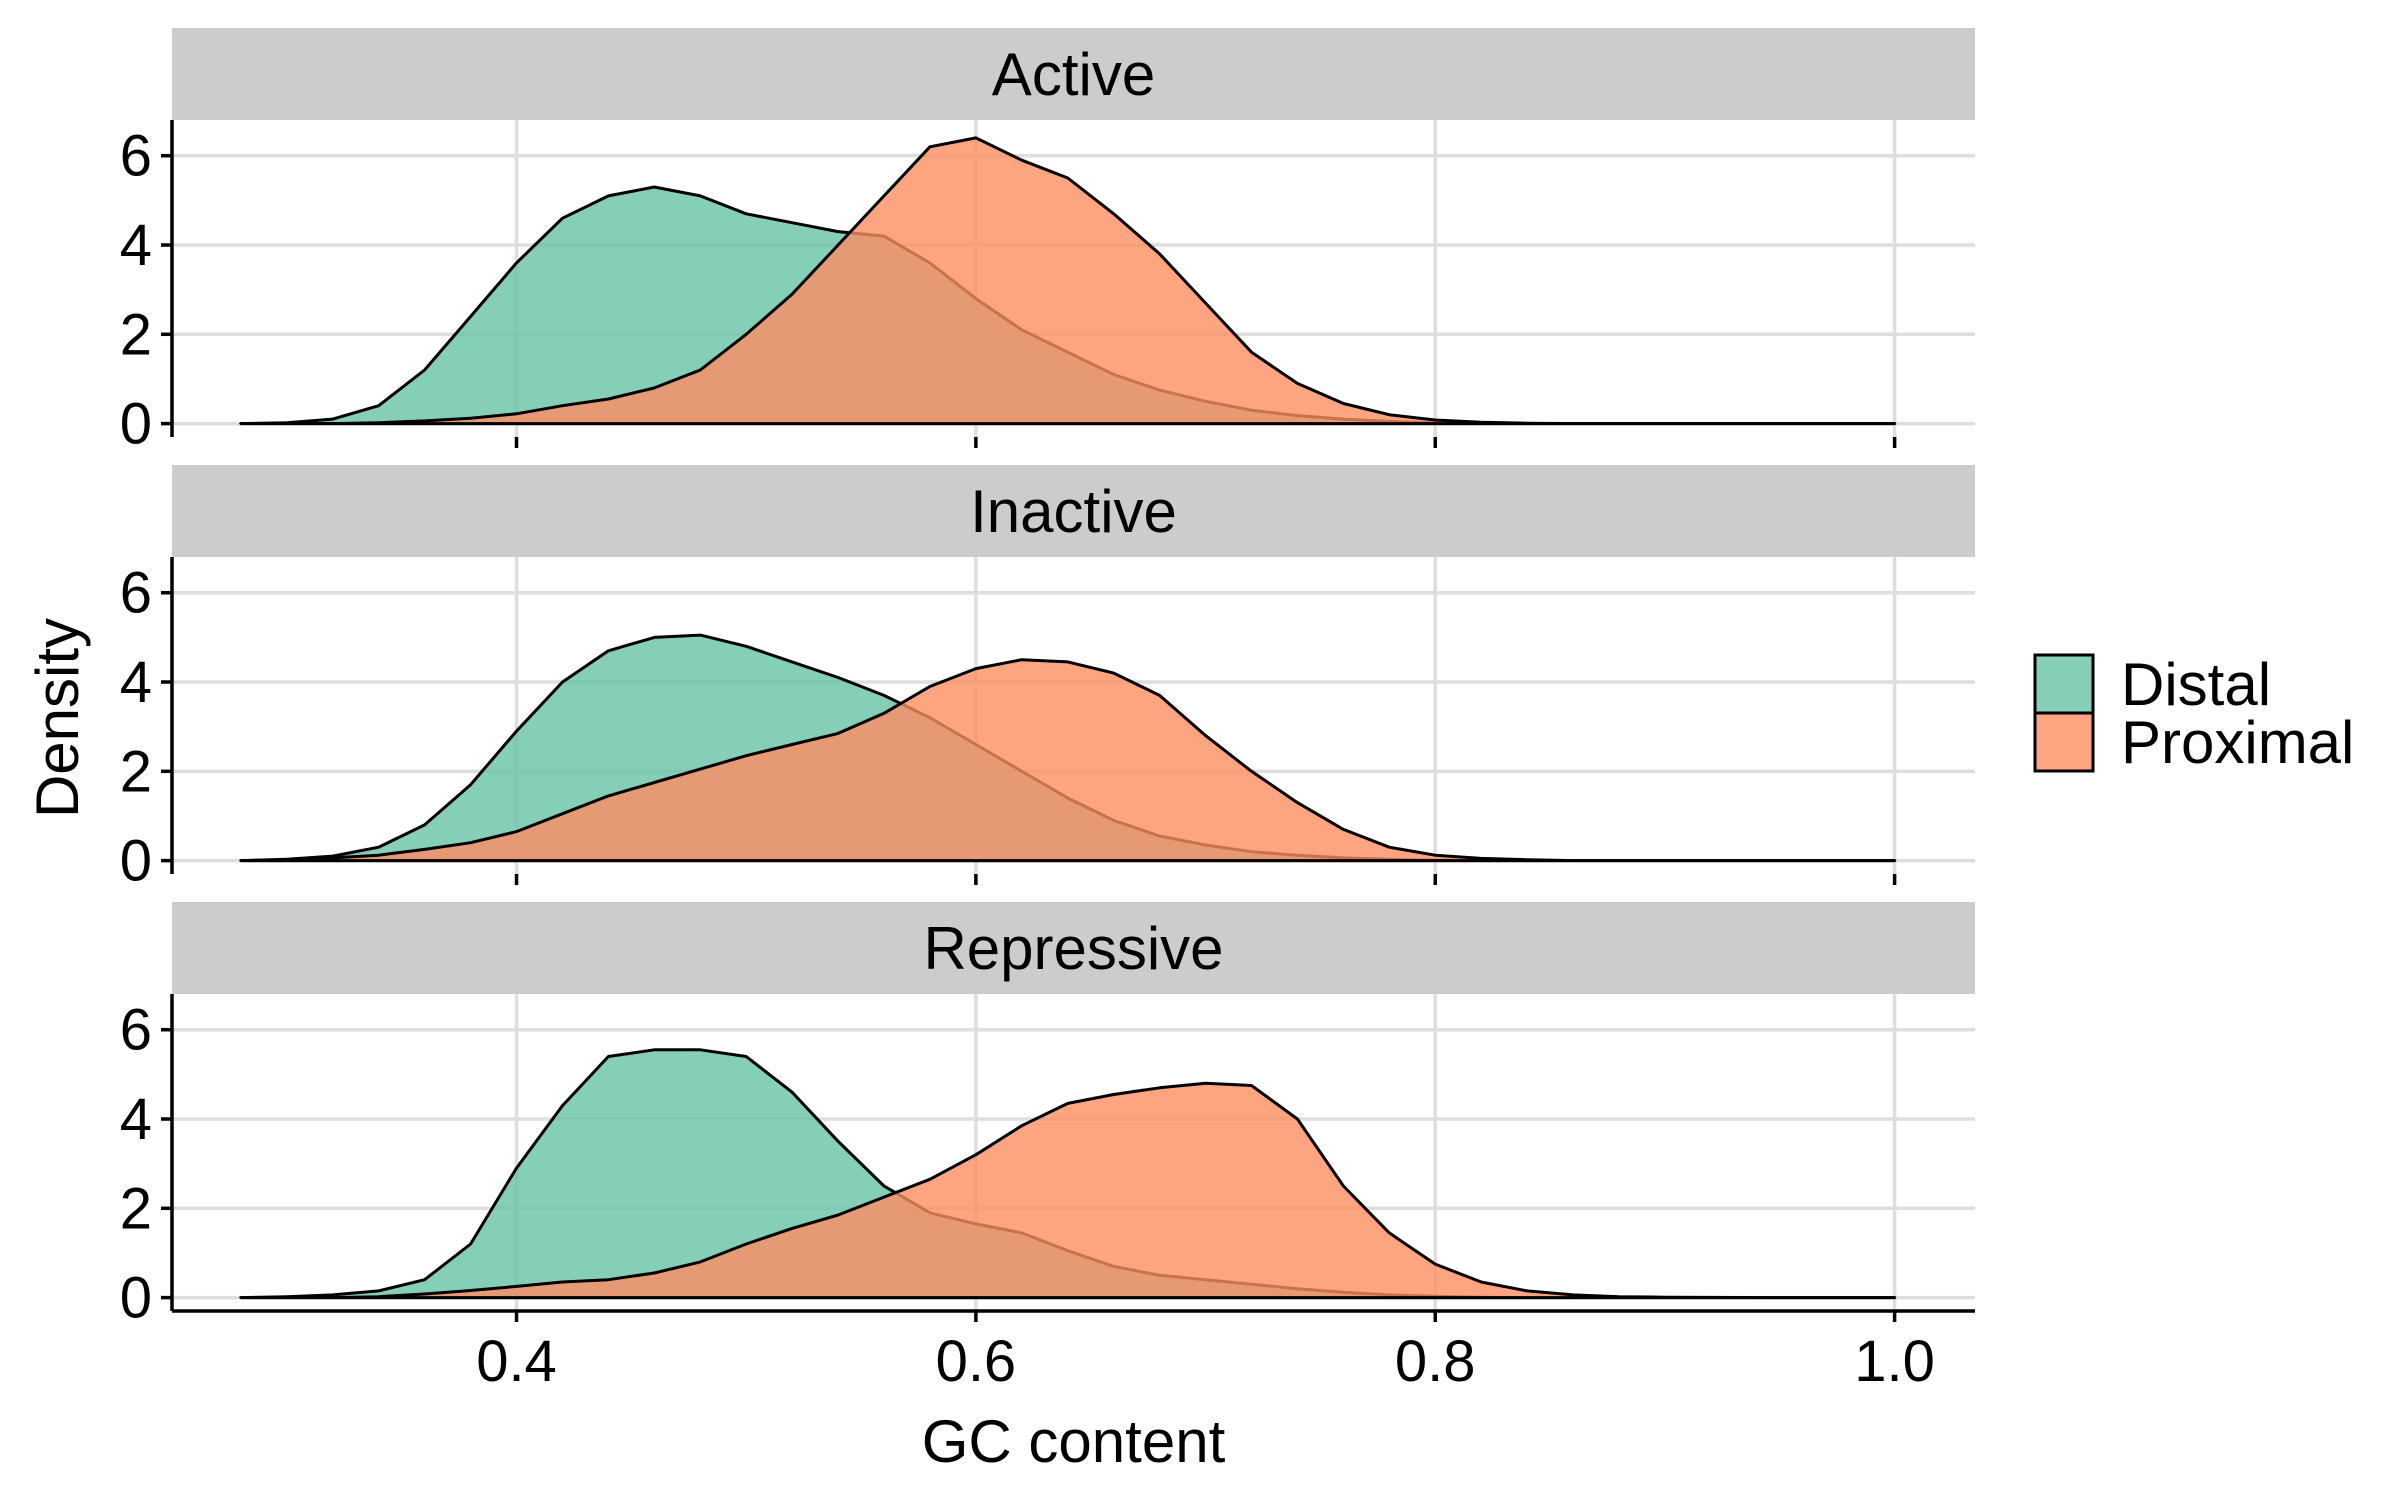 The image size is (2400, 1500). I want to click on facet-strip-label: Inactive, so click(1073, 511).